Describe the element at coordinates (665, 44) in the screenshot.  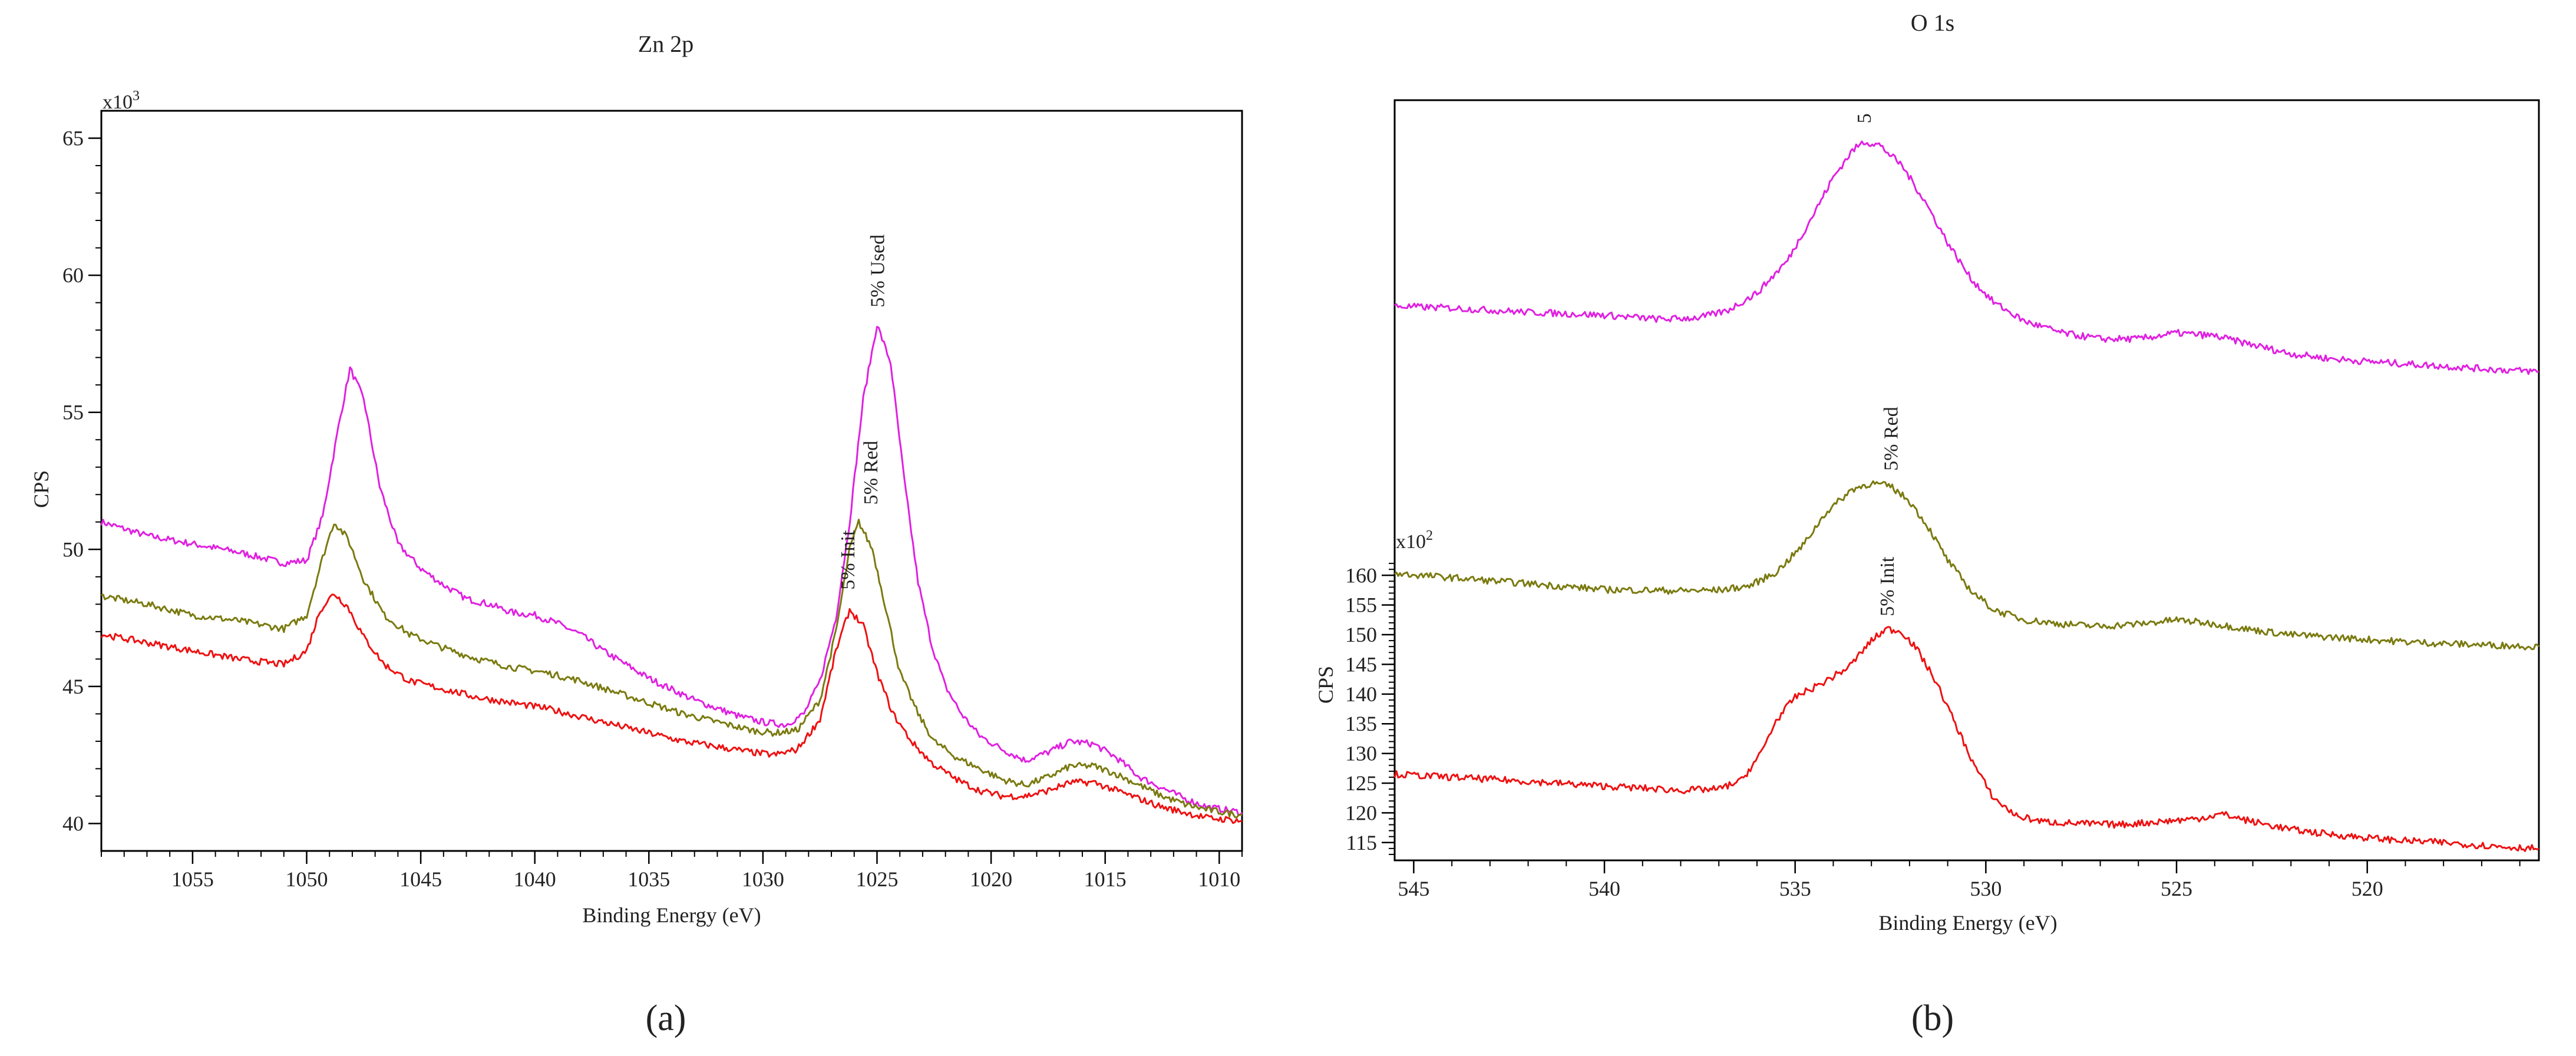
I see `panel-a-title: Zn 2p` at that location.